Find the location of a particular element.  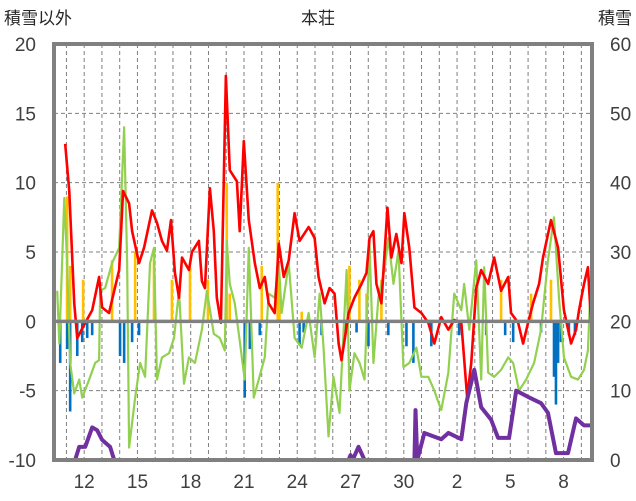

right-tick-label: 10 is located at coordinates (620, 392).